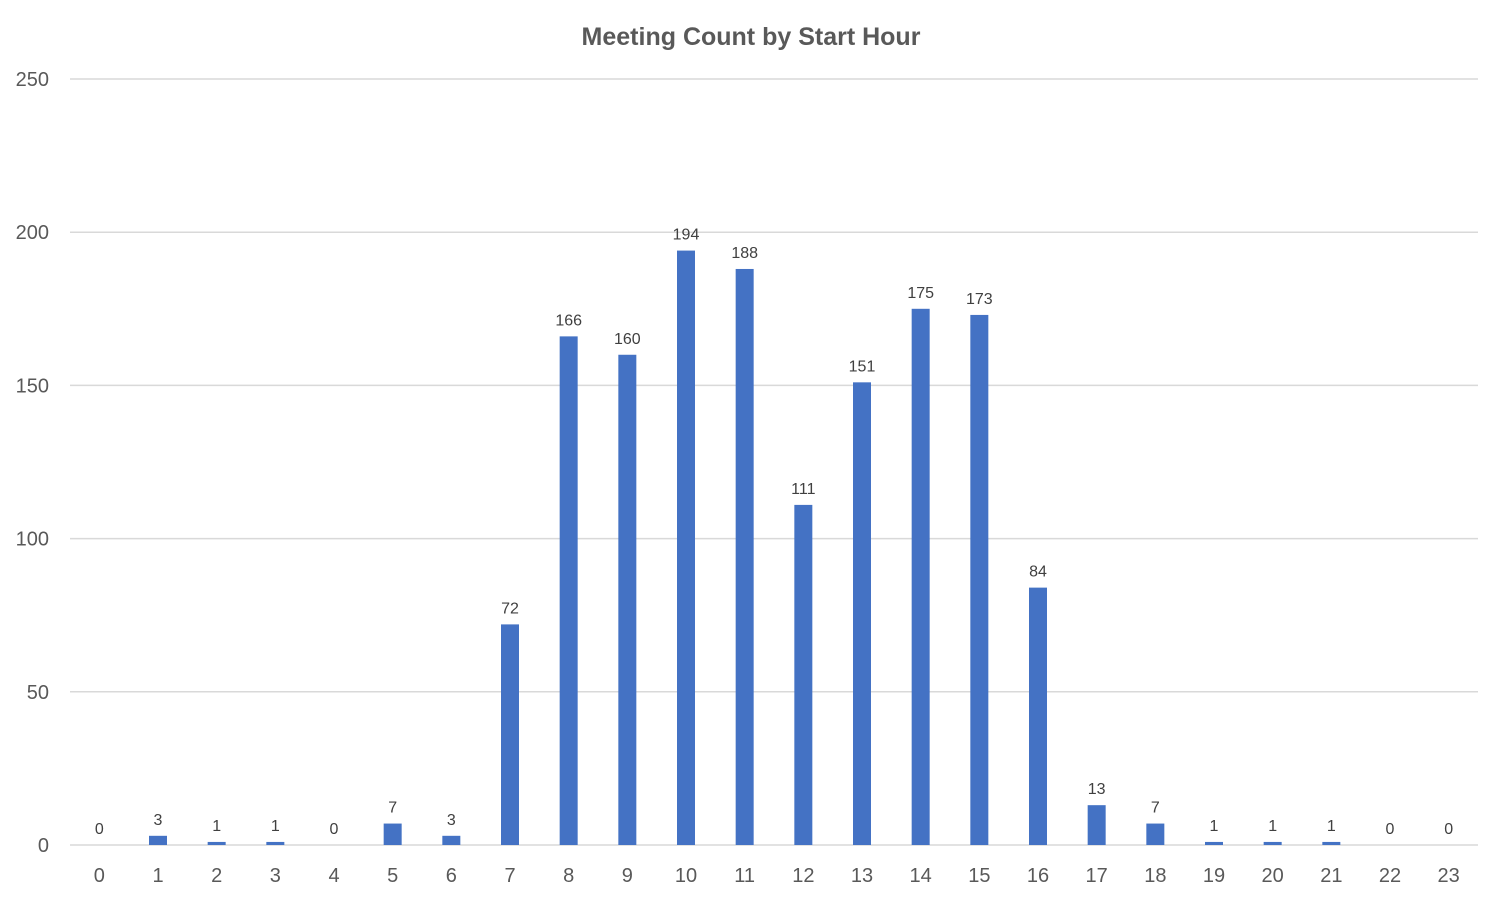  Describe the element at coordinates (568, 320) in the screenshot. I see `data-label: 166` at that location.